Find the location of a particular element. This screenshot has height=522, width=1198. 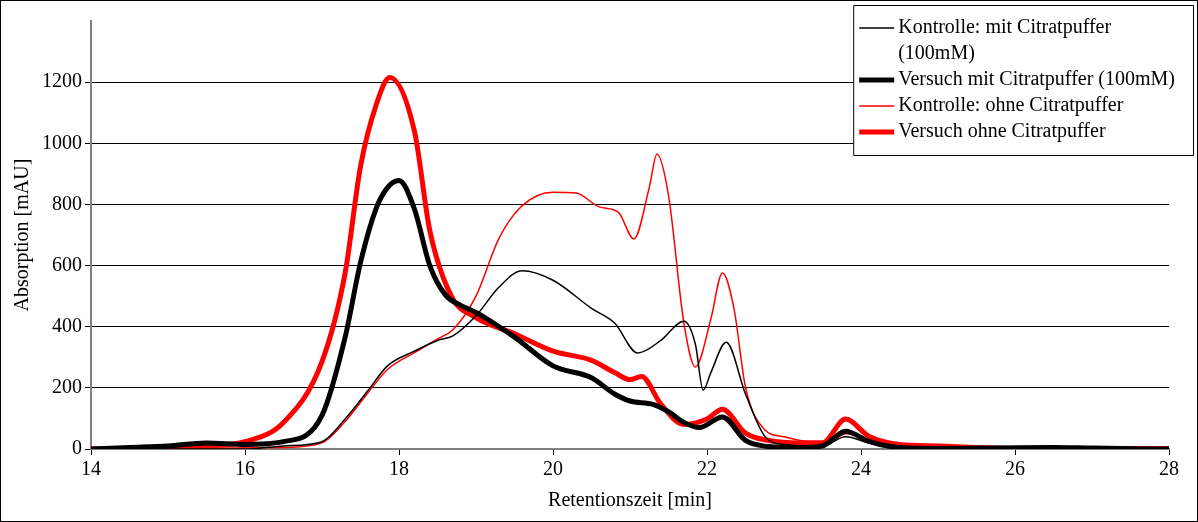

x-tick-label: 16 is located at coordinates (245, 468).